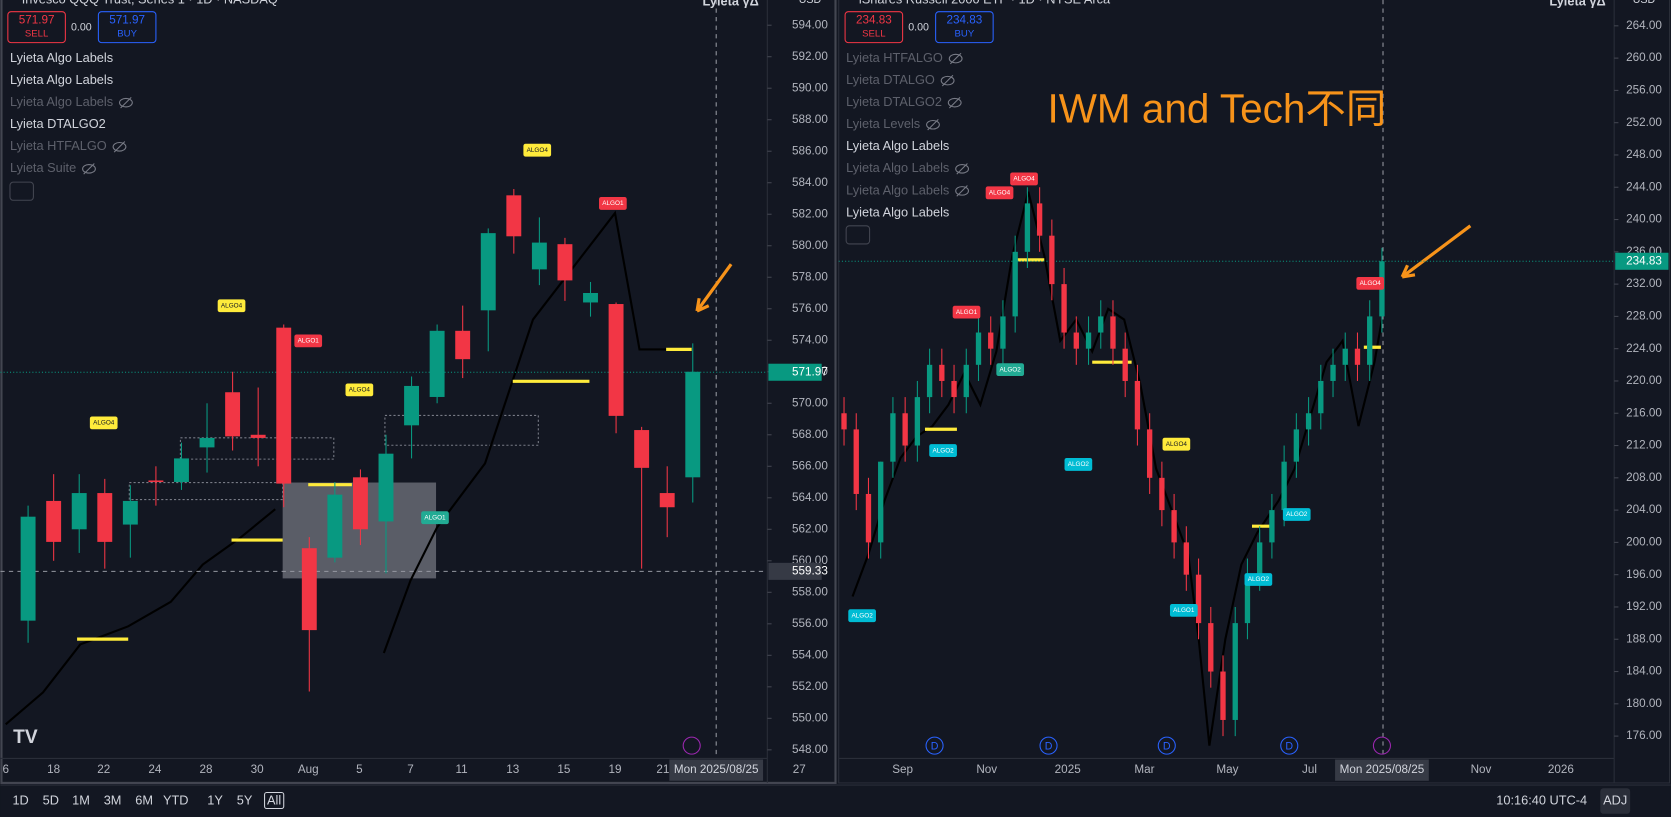 The width and height of the screenshot is (1671, 817). Describe the element at coordinates (359, 769) in the screenshot. I see `x-tick-label: 5` at that location.